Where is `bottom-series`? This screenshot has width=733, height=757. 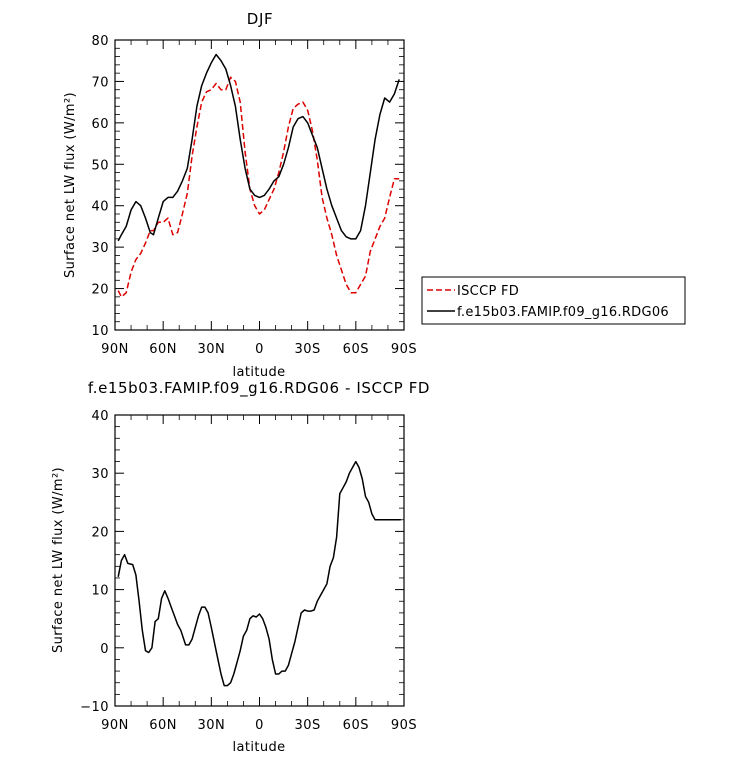
bottom-series is located at coordinates (259, 573).